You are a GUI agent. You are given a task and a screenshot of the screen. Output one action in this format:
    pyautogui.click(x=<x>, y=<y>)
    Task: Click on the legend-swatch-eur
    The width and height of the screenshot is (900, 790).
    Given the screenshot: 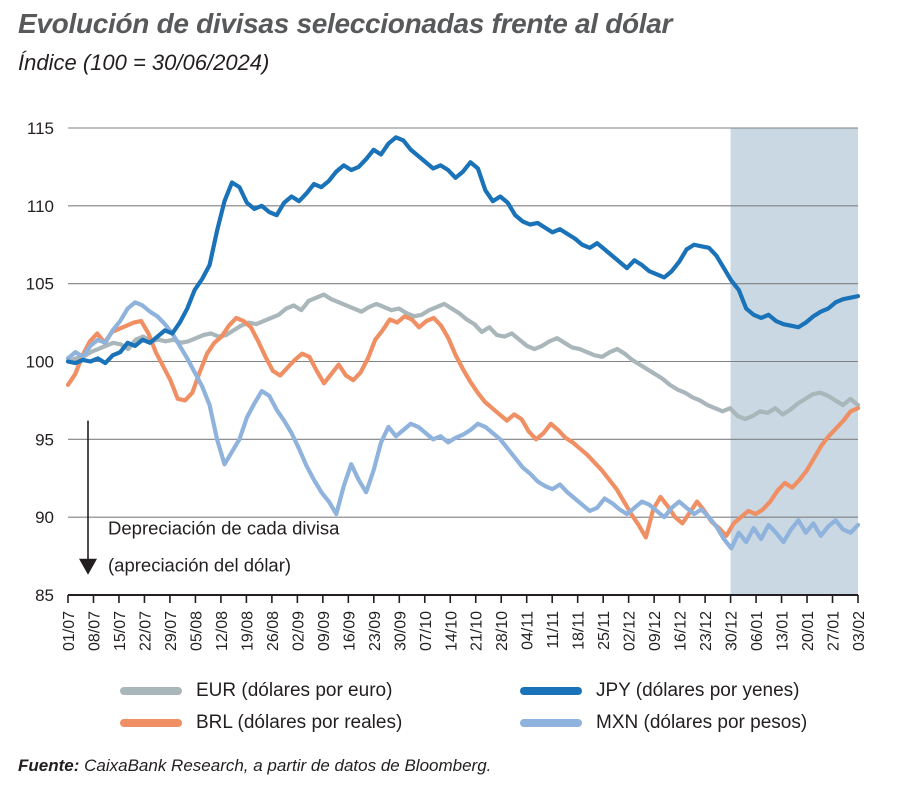 What is the action you would take?
    pyautogui.click(x=151, y=691)
    